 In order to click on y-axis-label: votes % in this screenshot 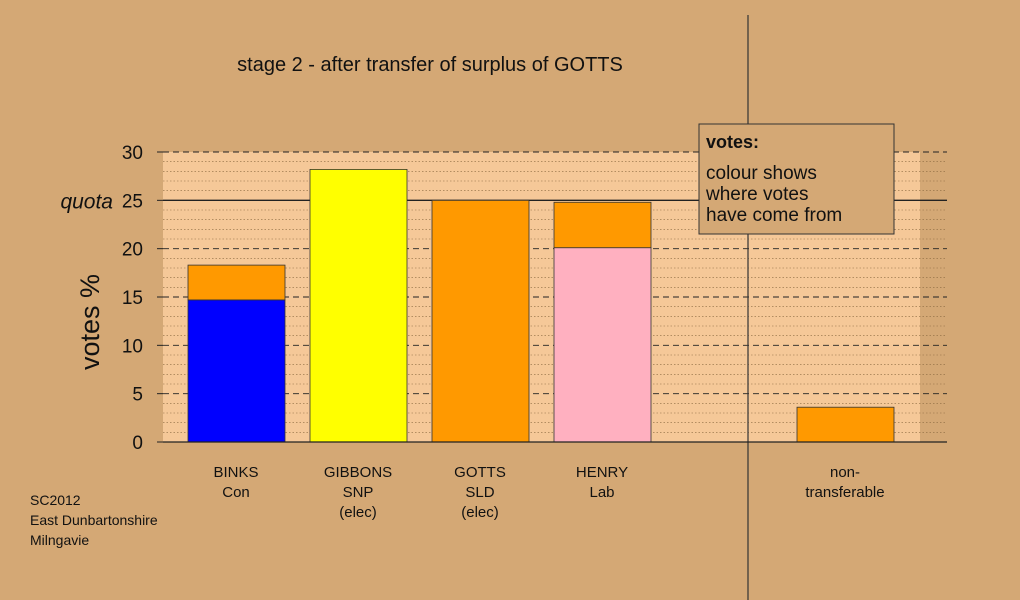, I will do `click(90, 322)`.